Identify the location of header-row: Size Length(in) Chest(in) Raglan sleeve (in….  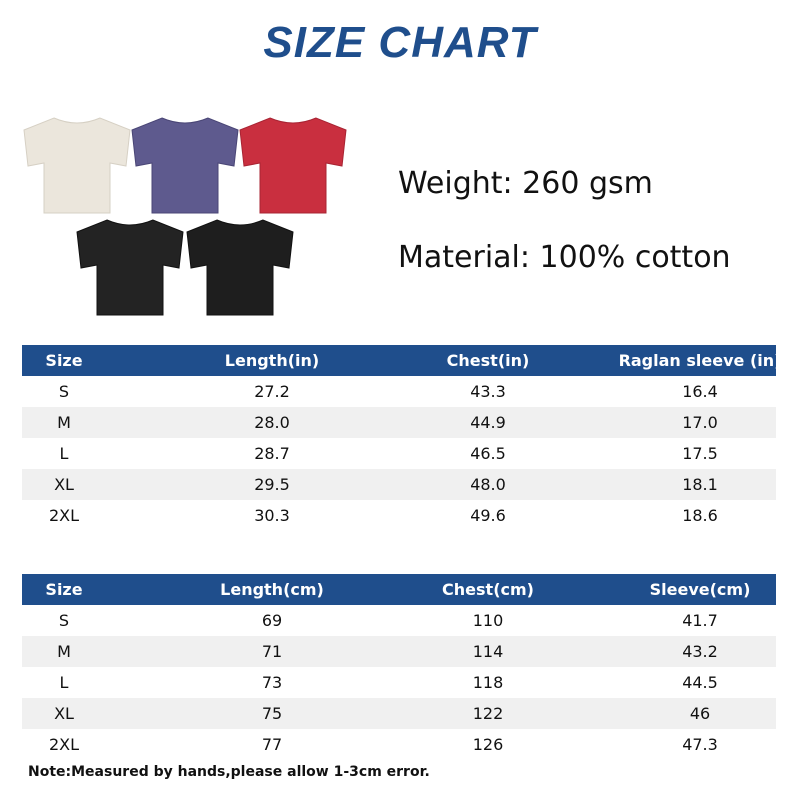
(401, 360).